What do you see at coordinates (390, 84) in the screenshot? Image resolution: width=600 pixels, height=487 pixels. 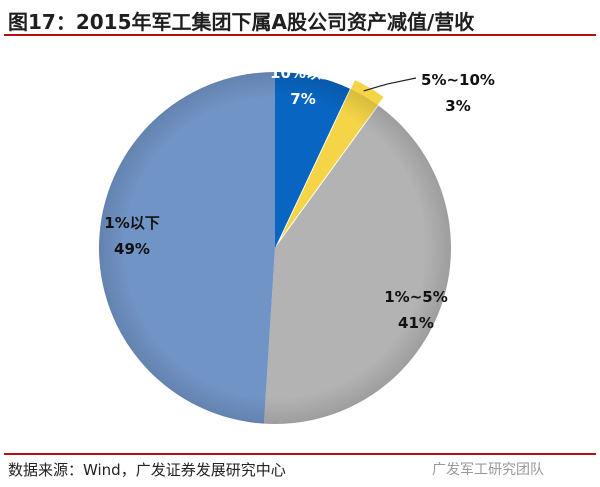 I see `leader-line` at bounding box center [390, 84].